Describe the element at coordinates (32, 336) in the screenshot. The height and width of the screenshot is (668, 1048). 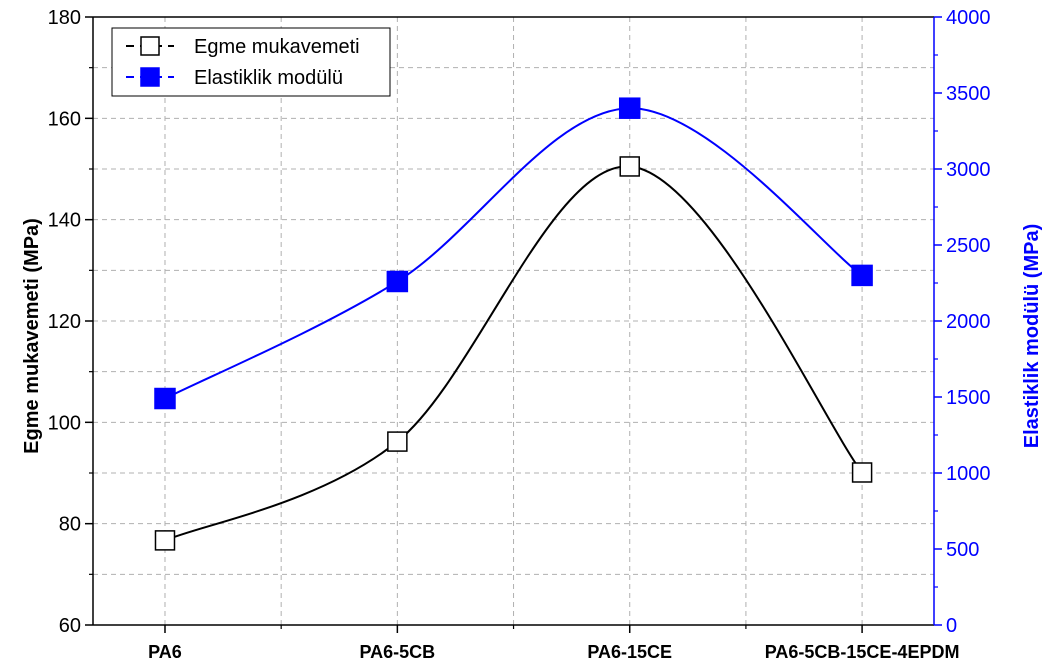
I see `y-axis-label-left: Egme mukavemeti (MPa)` at that location.